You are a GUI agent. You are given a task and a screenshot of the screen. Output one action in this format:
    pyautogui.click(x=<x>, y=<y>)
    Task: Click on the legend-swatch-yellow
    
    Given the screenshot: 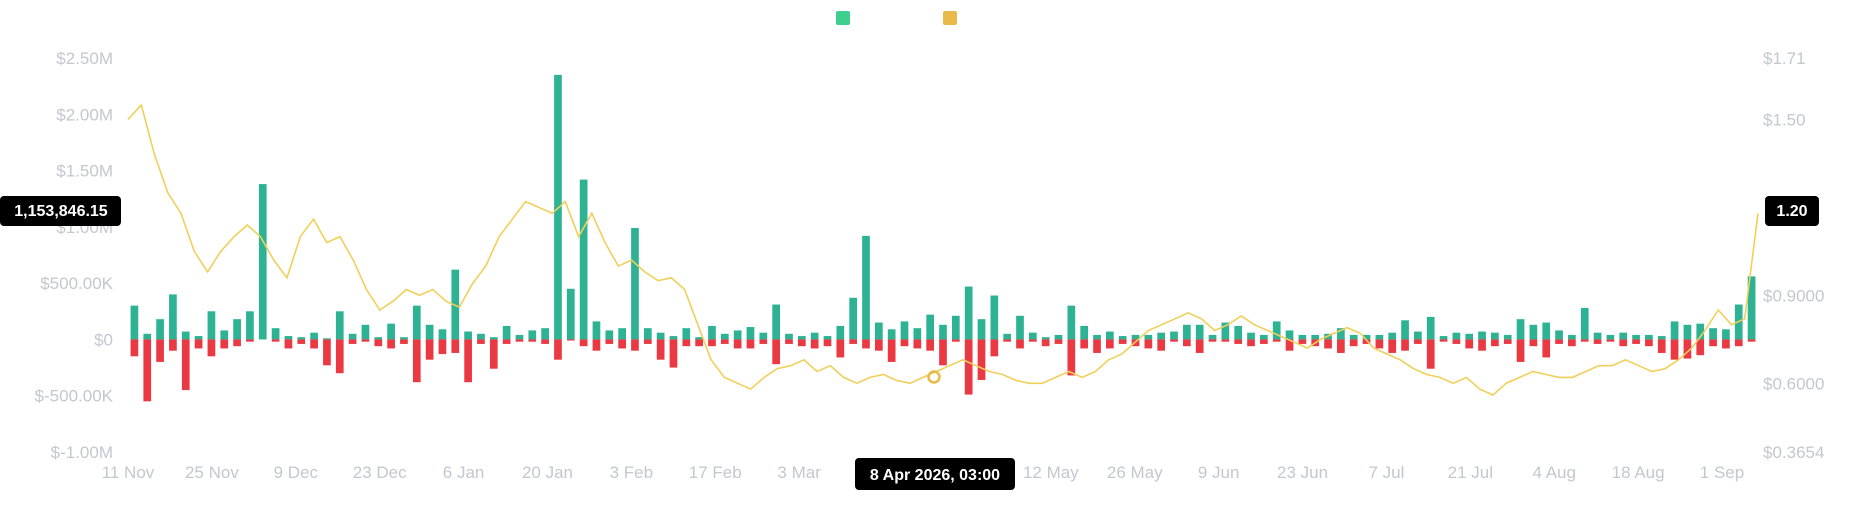 What is the action you would take?
    pyautogui.click(x=950, y=18)
    